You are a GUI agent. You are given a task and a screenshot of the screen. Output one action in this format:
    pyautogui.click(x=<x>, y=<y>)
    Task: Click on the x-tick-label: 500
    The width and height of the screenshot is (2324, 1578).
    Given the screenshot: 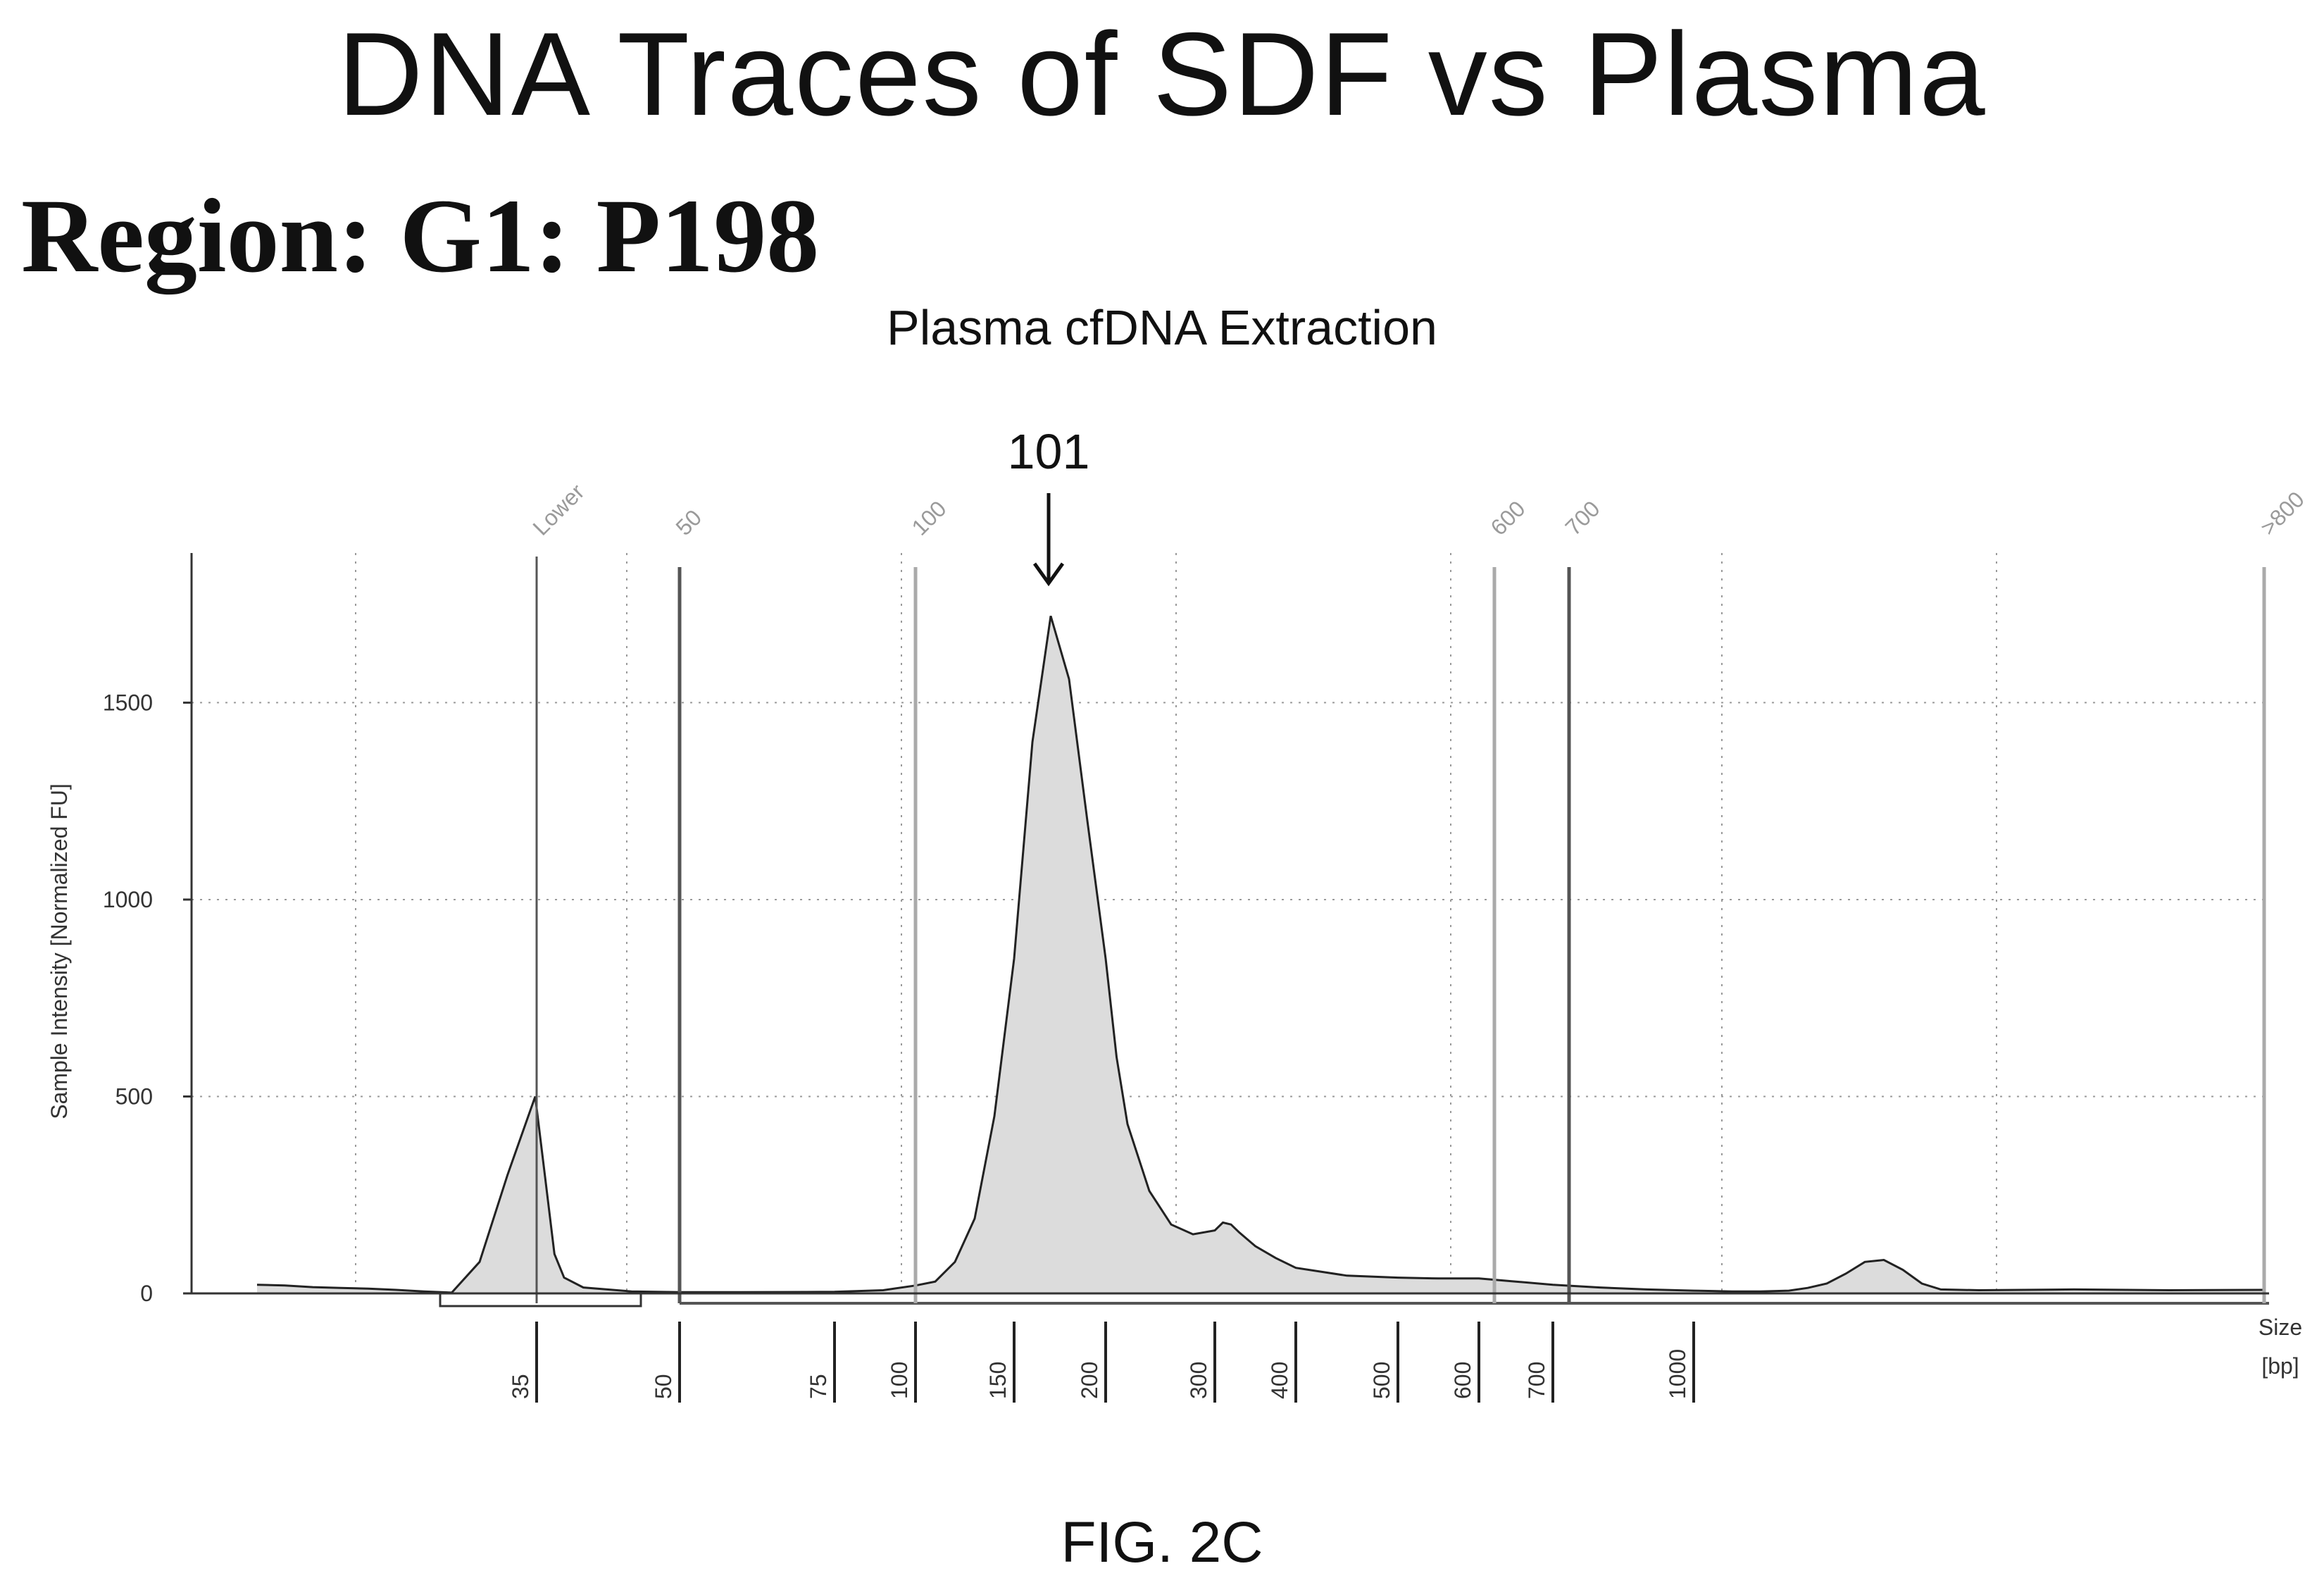 What is the action you would take?
    pyautogui.click(x=1381, y=1381)
    